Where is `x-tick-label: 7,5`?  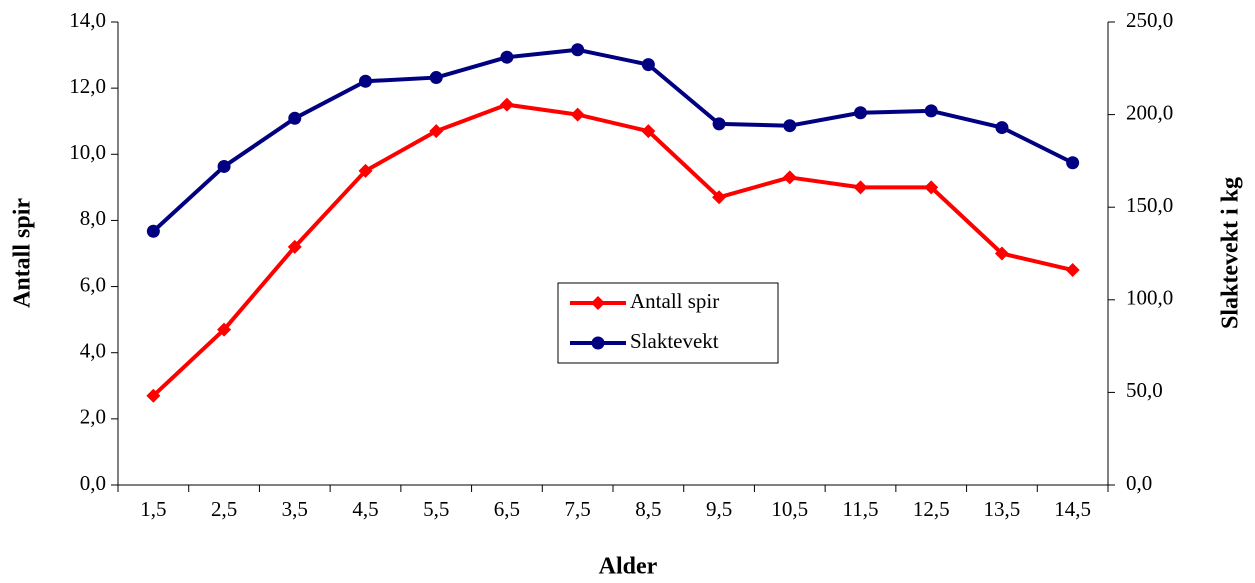
x-tick-label: 7,5 is located at coordinates (578, 509).